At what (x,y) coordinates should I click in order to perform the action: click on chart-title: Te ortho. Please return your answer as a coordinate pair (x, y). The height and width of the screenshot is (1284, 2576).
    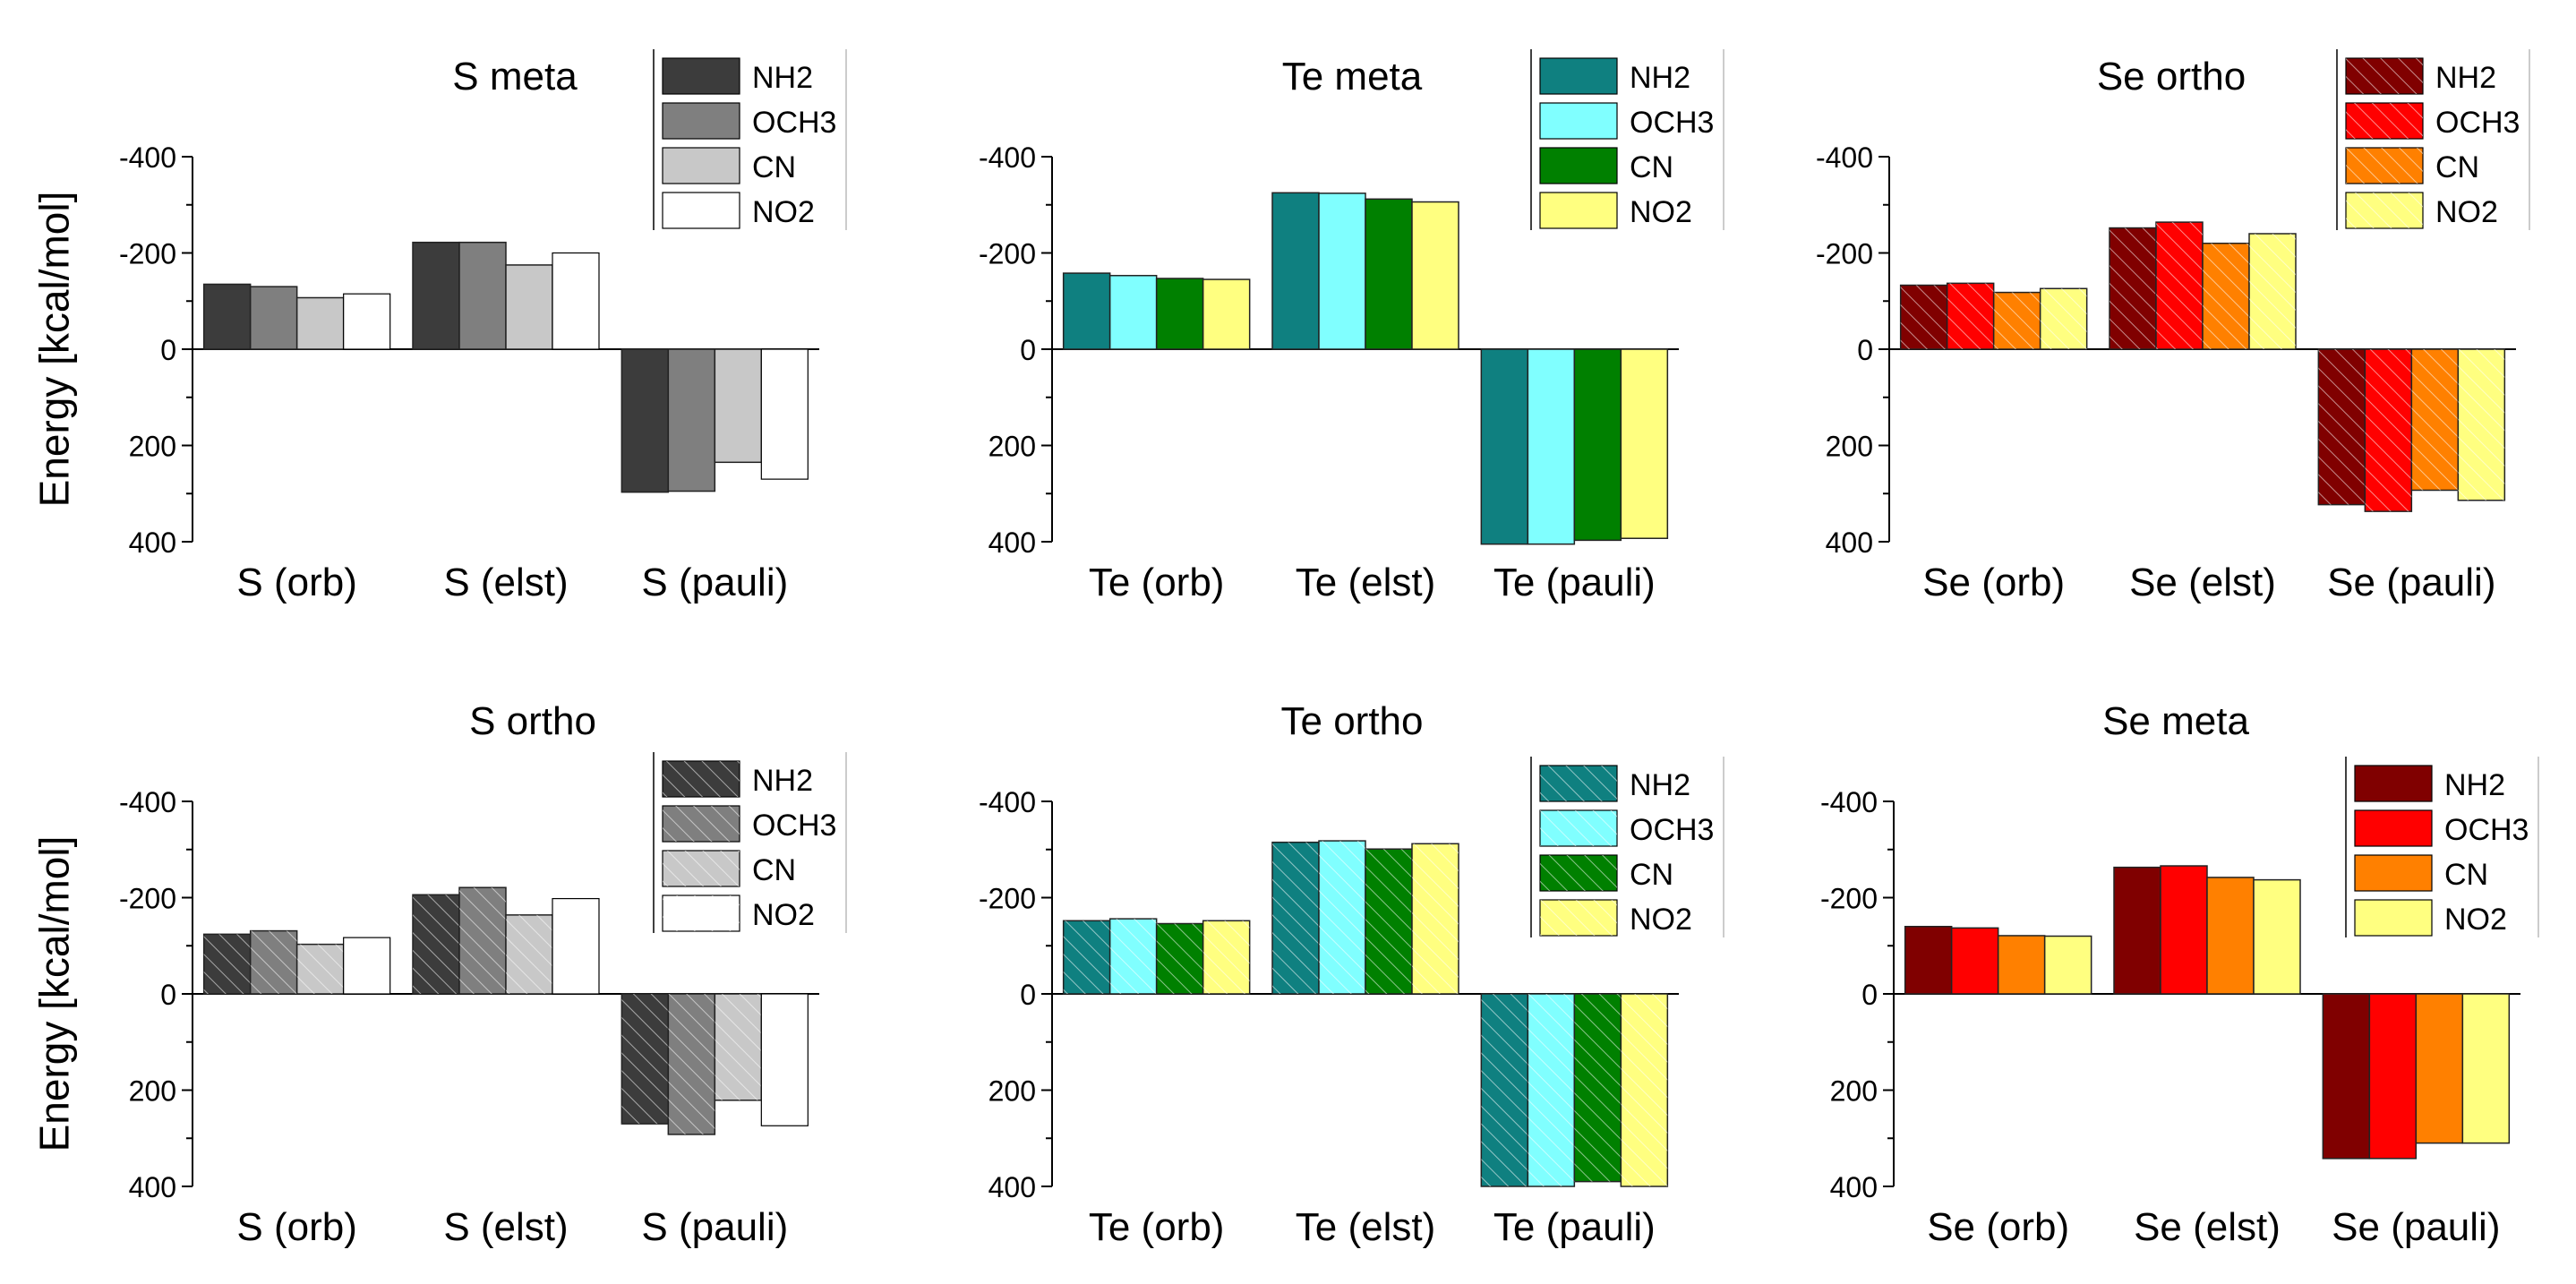
    Looking at the image, I should click on (1352, 721).